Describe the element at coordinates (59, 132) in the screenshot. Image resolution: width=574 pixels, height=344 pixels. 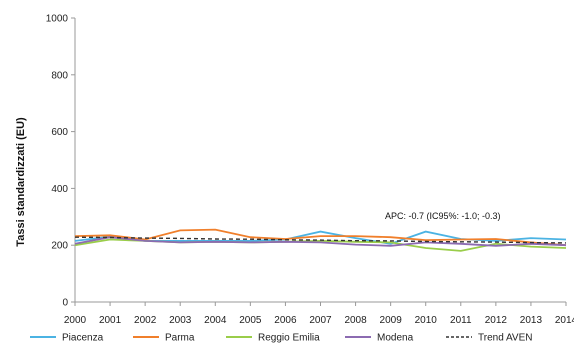
I see `y-tick-label: 600` at that location.